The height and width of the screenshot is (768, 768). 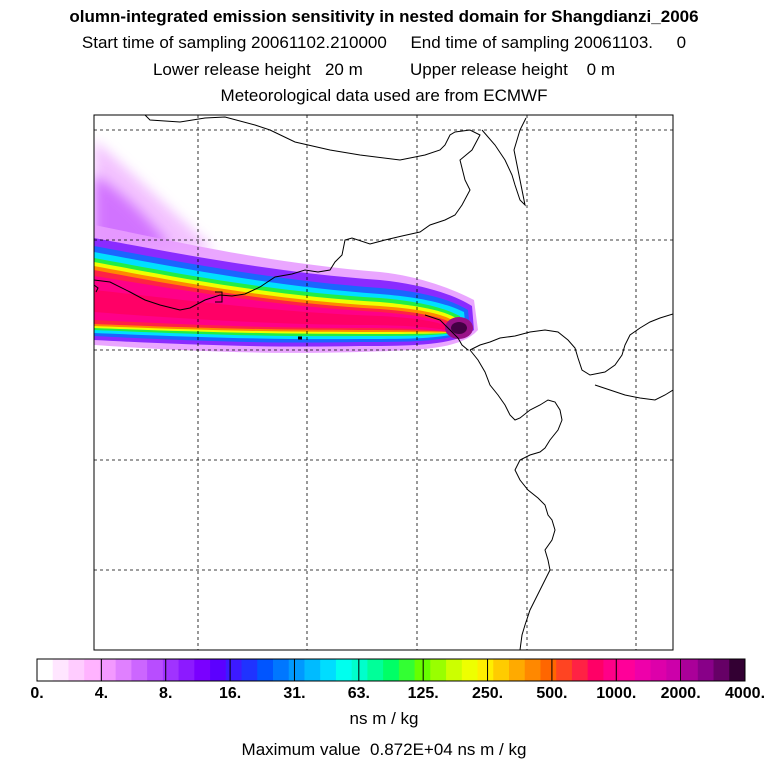 What do you see at coordinates (745, 693) in the screenshot?
I see `colorbar-tick-label: 4000.` at bounding box center [745, 693].